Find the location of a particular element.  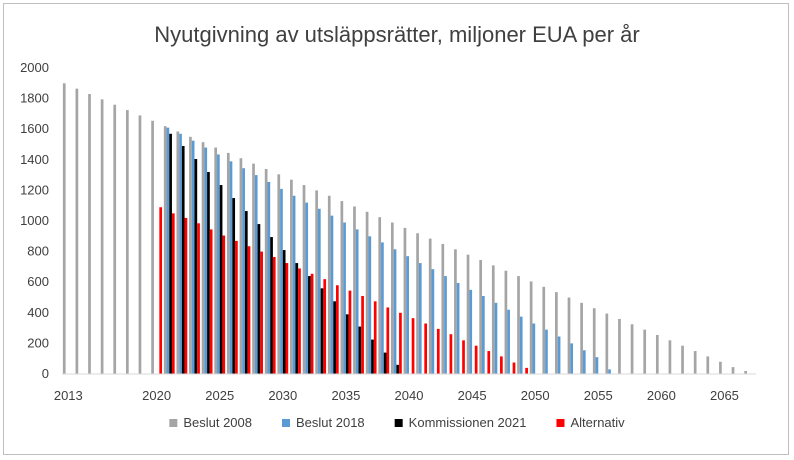

y-tick-label: 0 is located at coordinates (45, 373).